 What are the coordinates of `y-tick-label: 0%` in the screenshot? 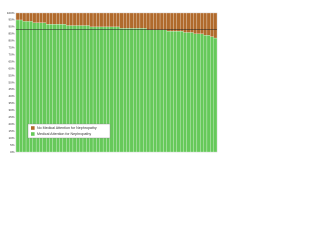 It's located at (12, 152).